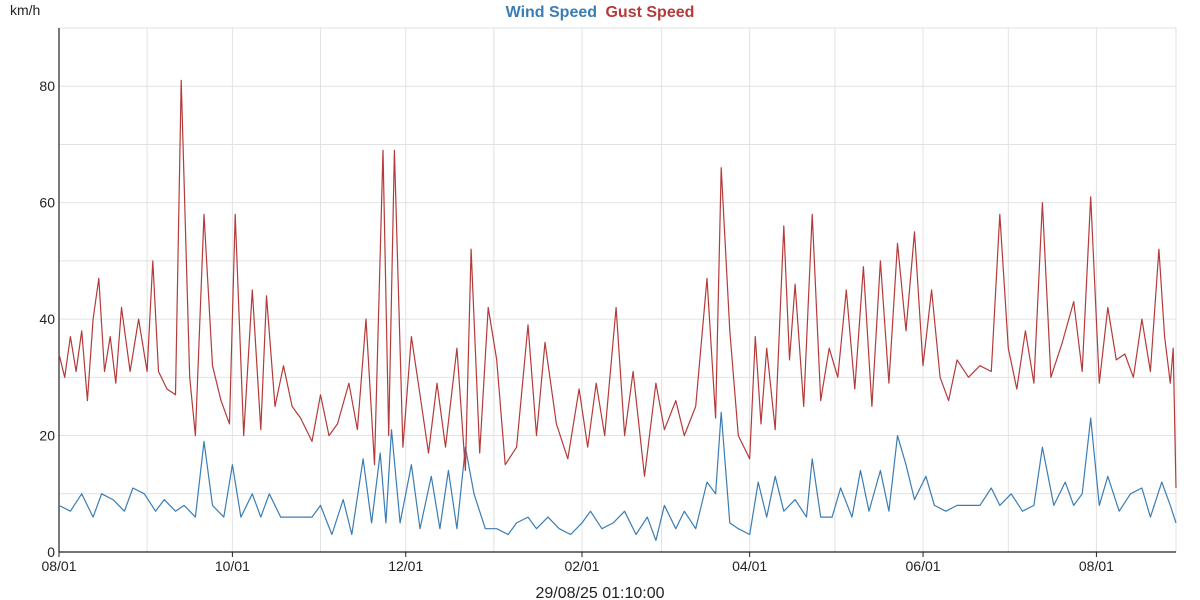 This screenshot has width=1200, height=600. What do you see at coordinates (923, 566) in the screenshot?
I see `x-tick-label: 06/01` at bounding box center [923, 566].